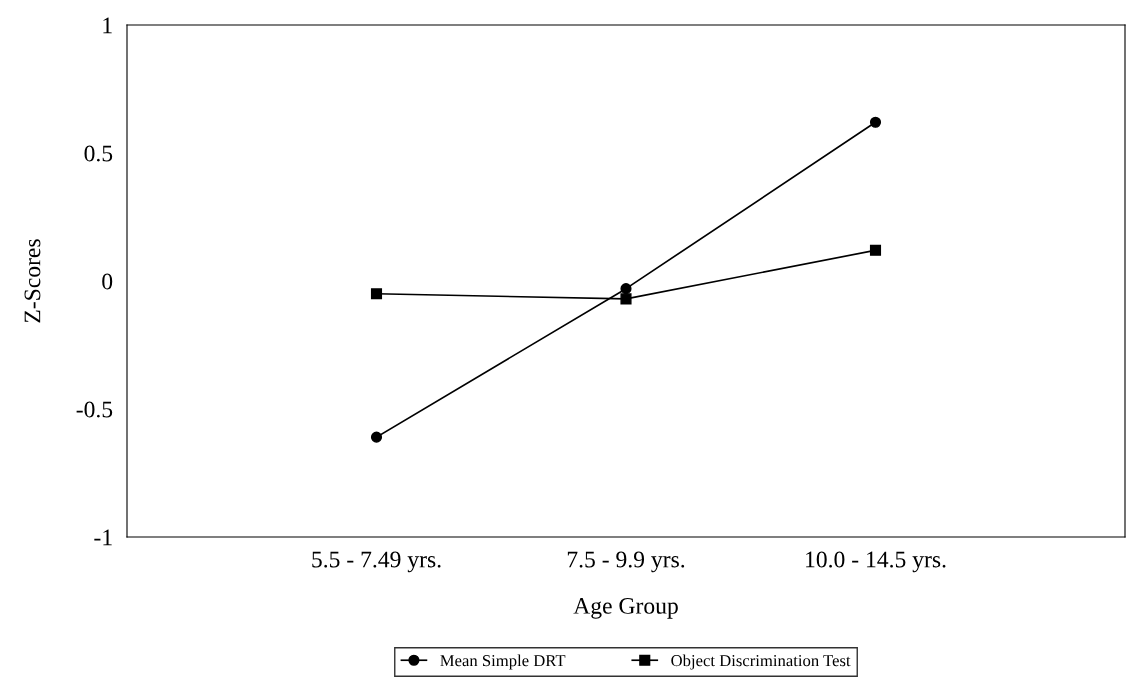 The width and height of the screenshot is (1141, 688). Describe the element at coordinates (876, 562) in the screenshot. I see `x-tick-label: 10.0 - 14.5 yrs.` at that location.